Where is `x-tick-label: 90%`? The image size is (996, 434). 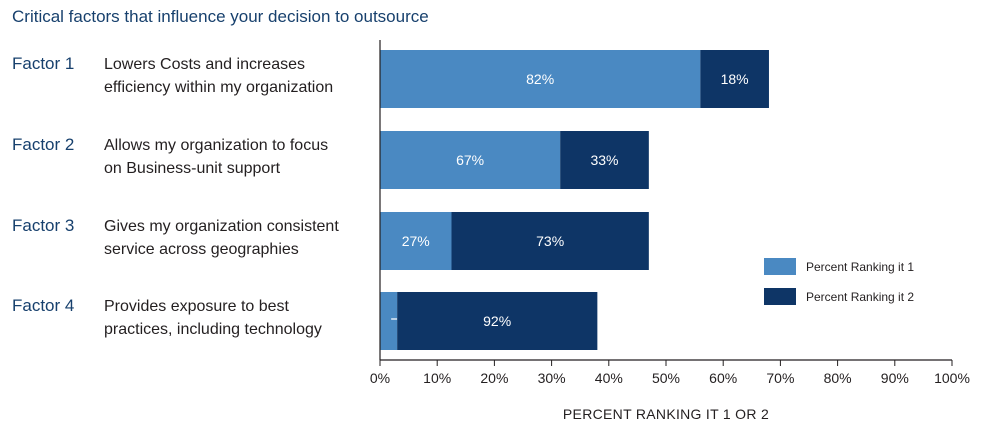
x-tick-label: 90% is located at coordinates (895, 378).